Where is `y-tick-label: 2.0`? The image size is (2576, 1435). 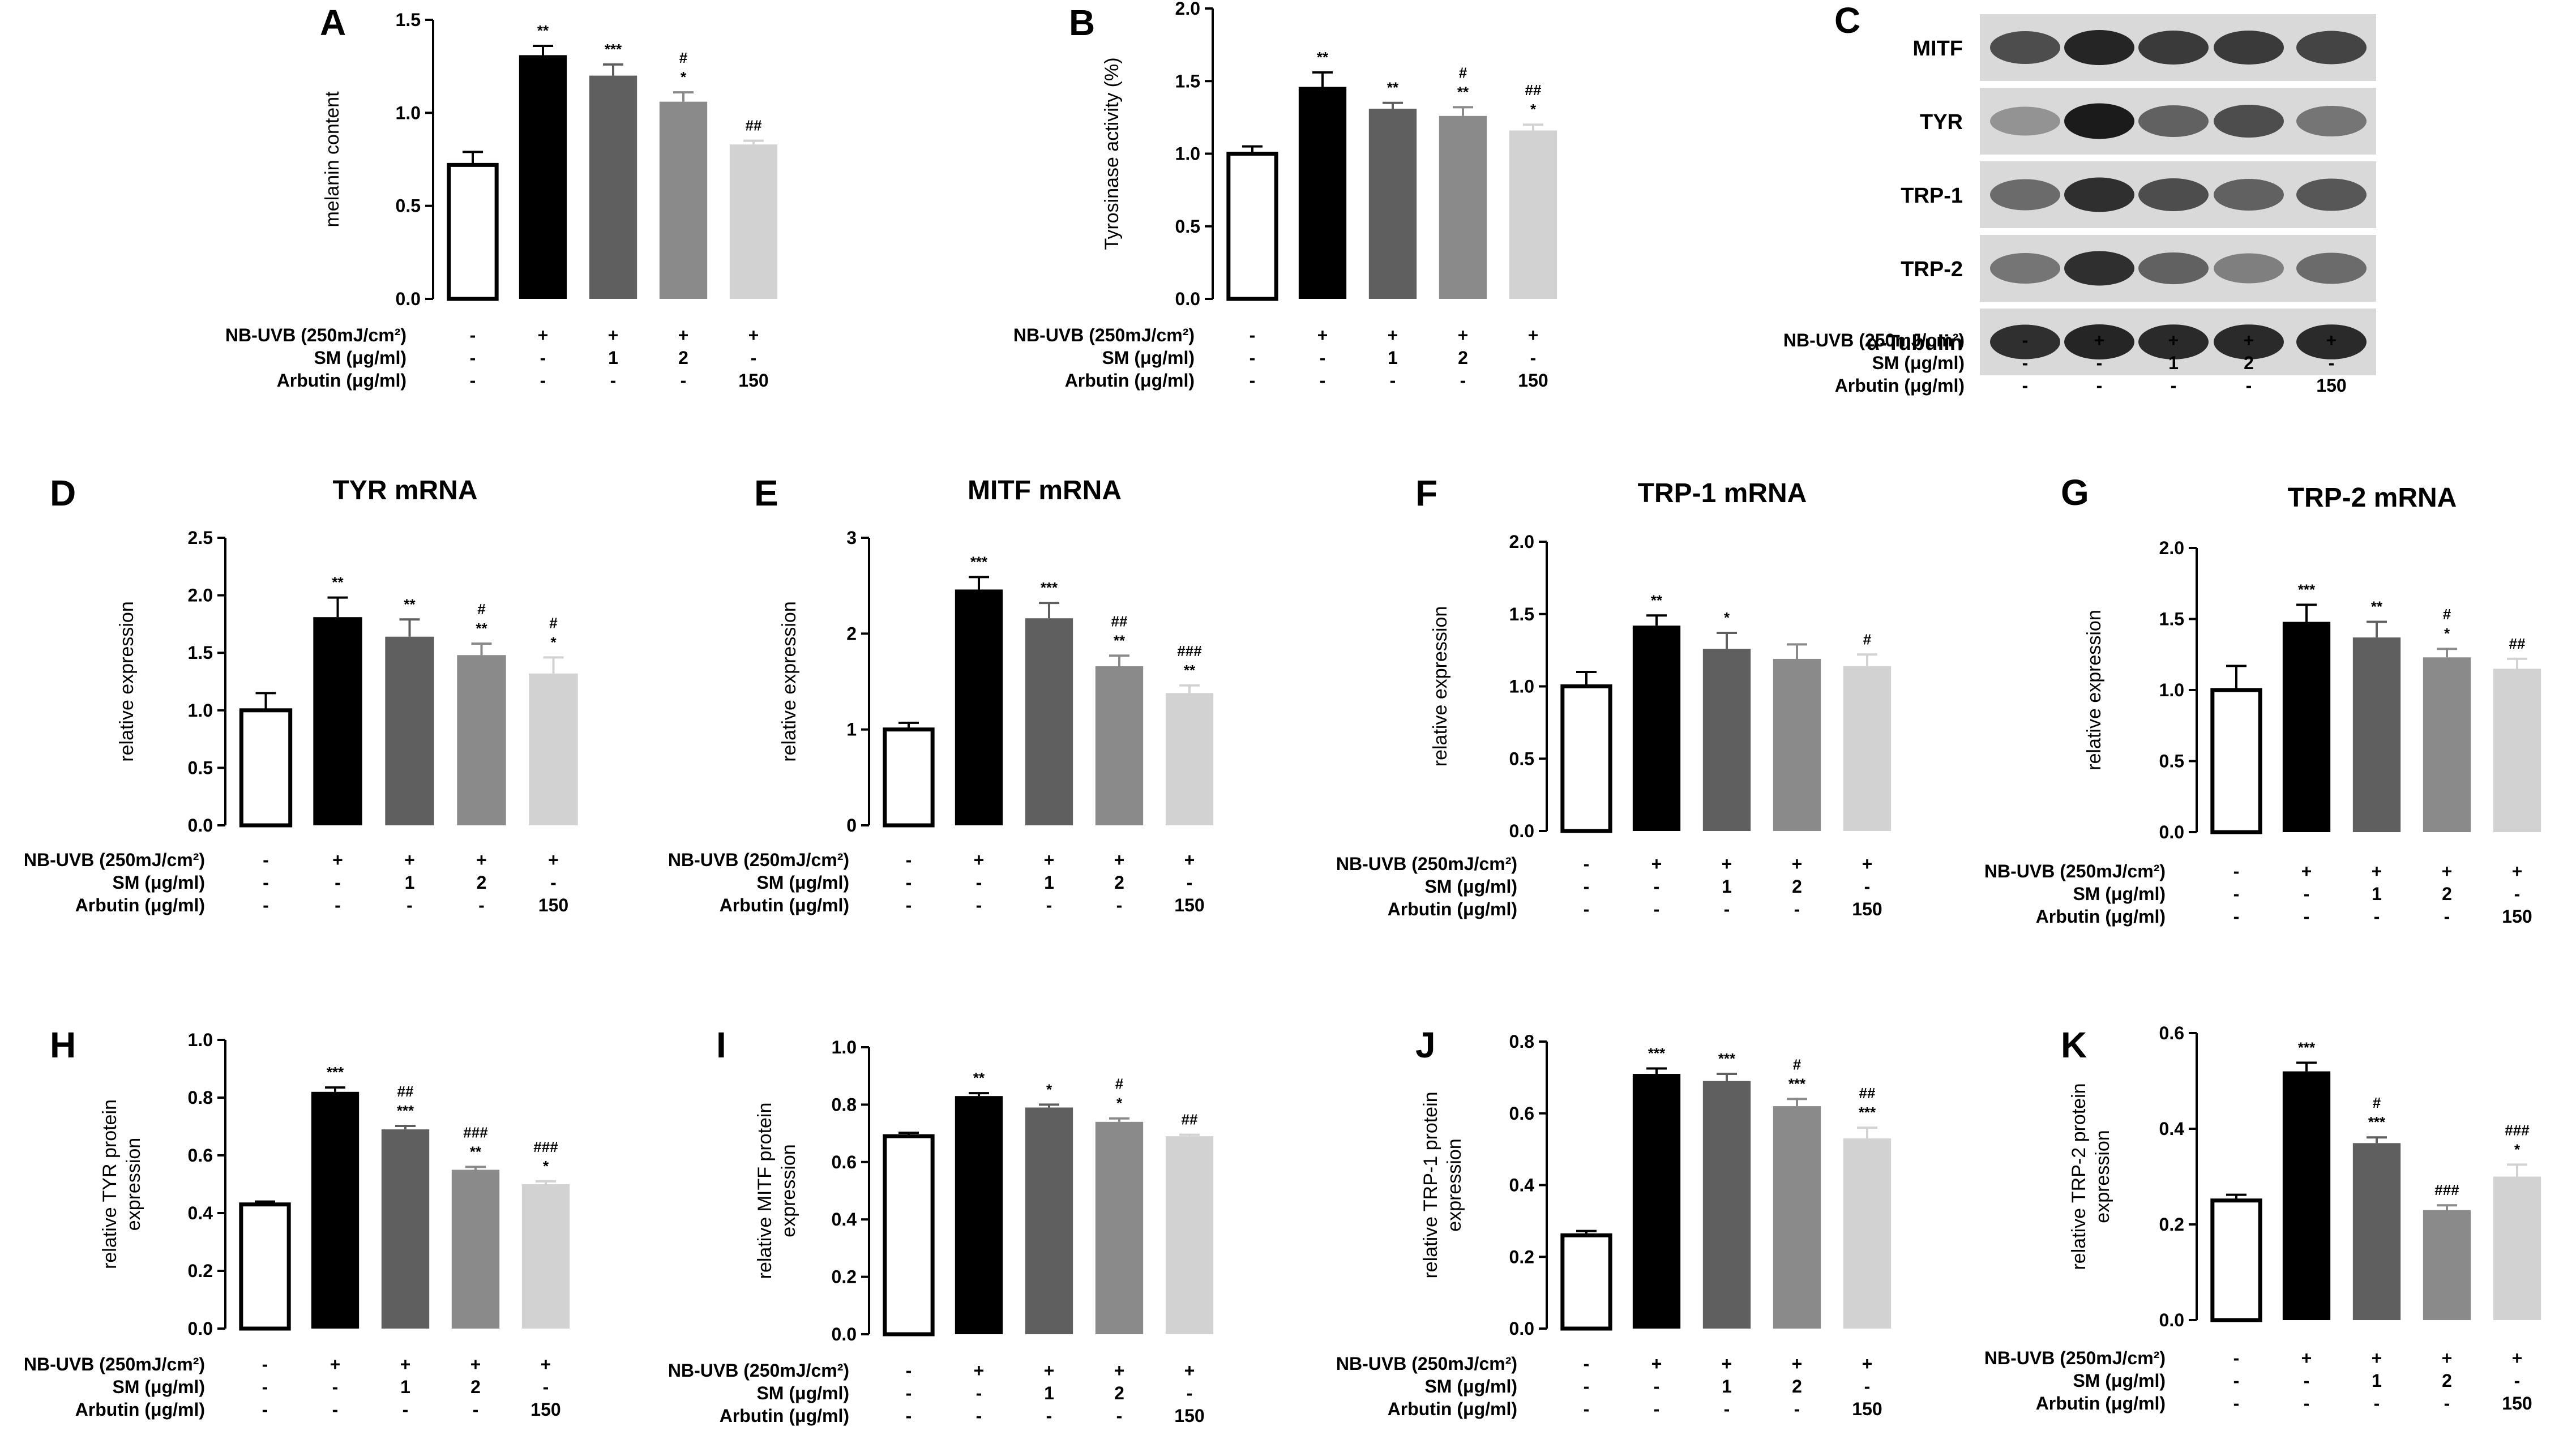 y-tick-label: 2.0 is located at coordinates (2171, 548).